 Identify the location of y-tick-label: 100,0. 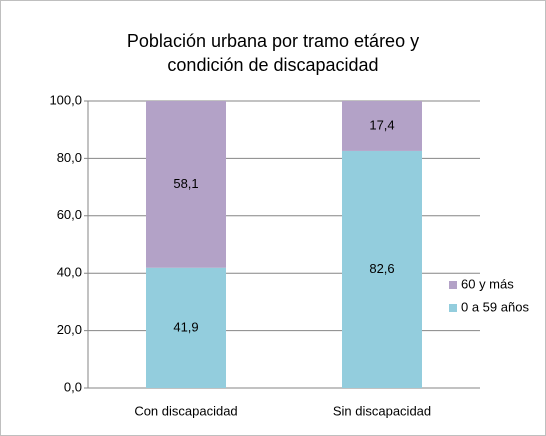
(65, 99).